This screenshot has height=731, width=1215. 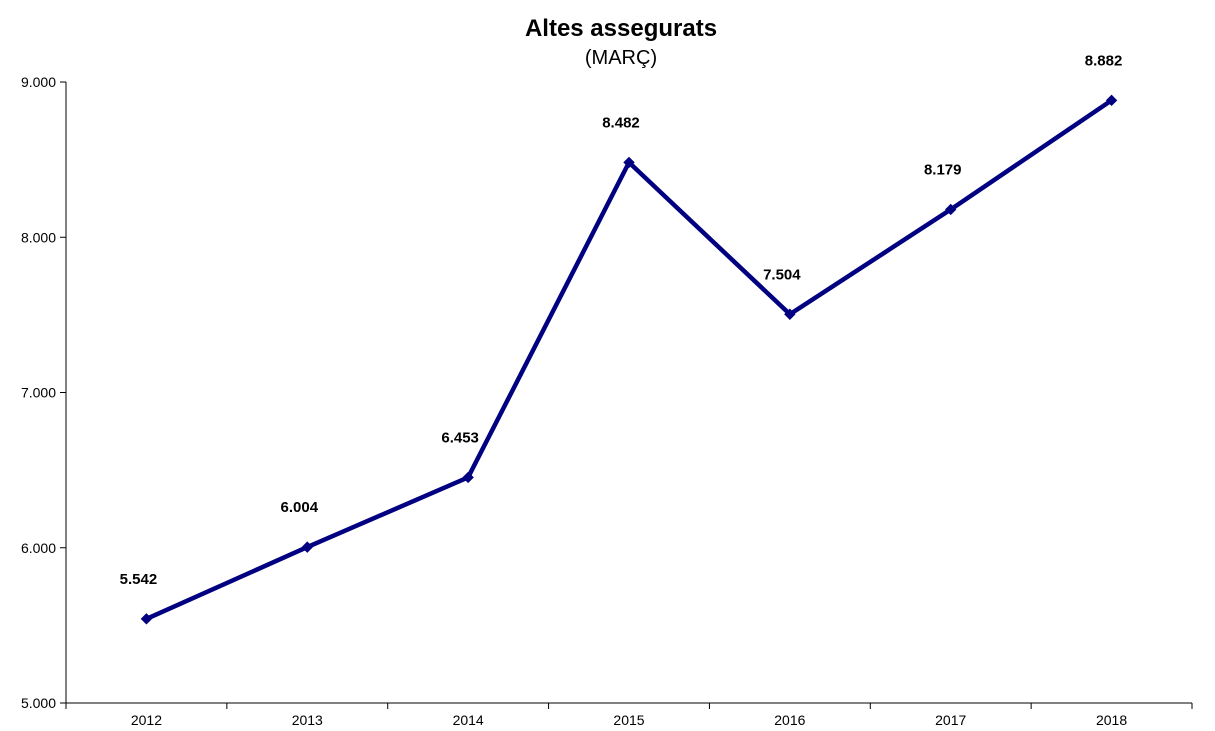 I want to click on data-label: 7.504, so click(x=782, y=274).